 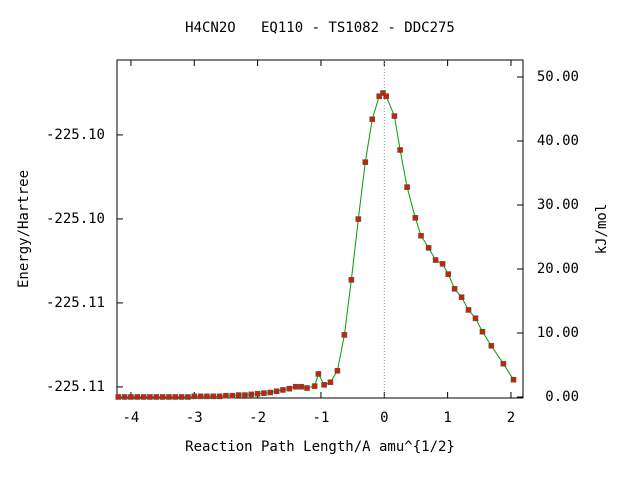 I want to click on y2-tick-label: 20.00, so click(x=558, y=269).